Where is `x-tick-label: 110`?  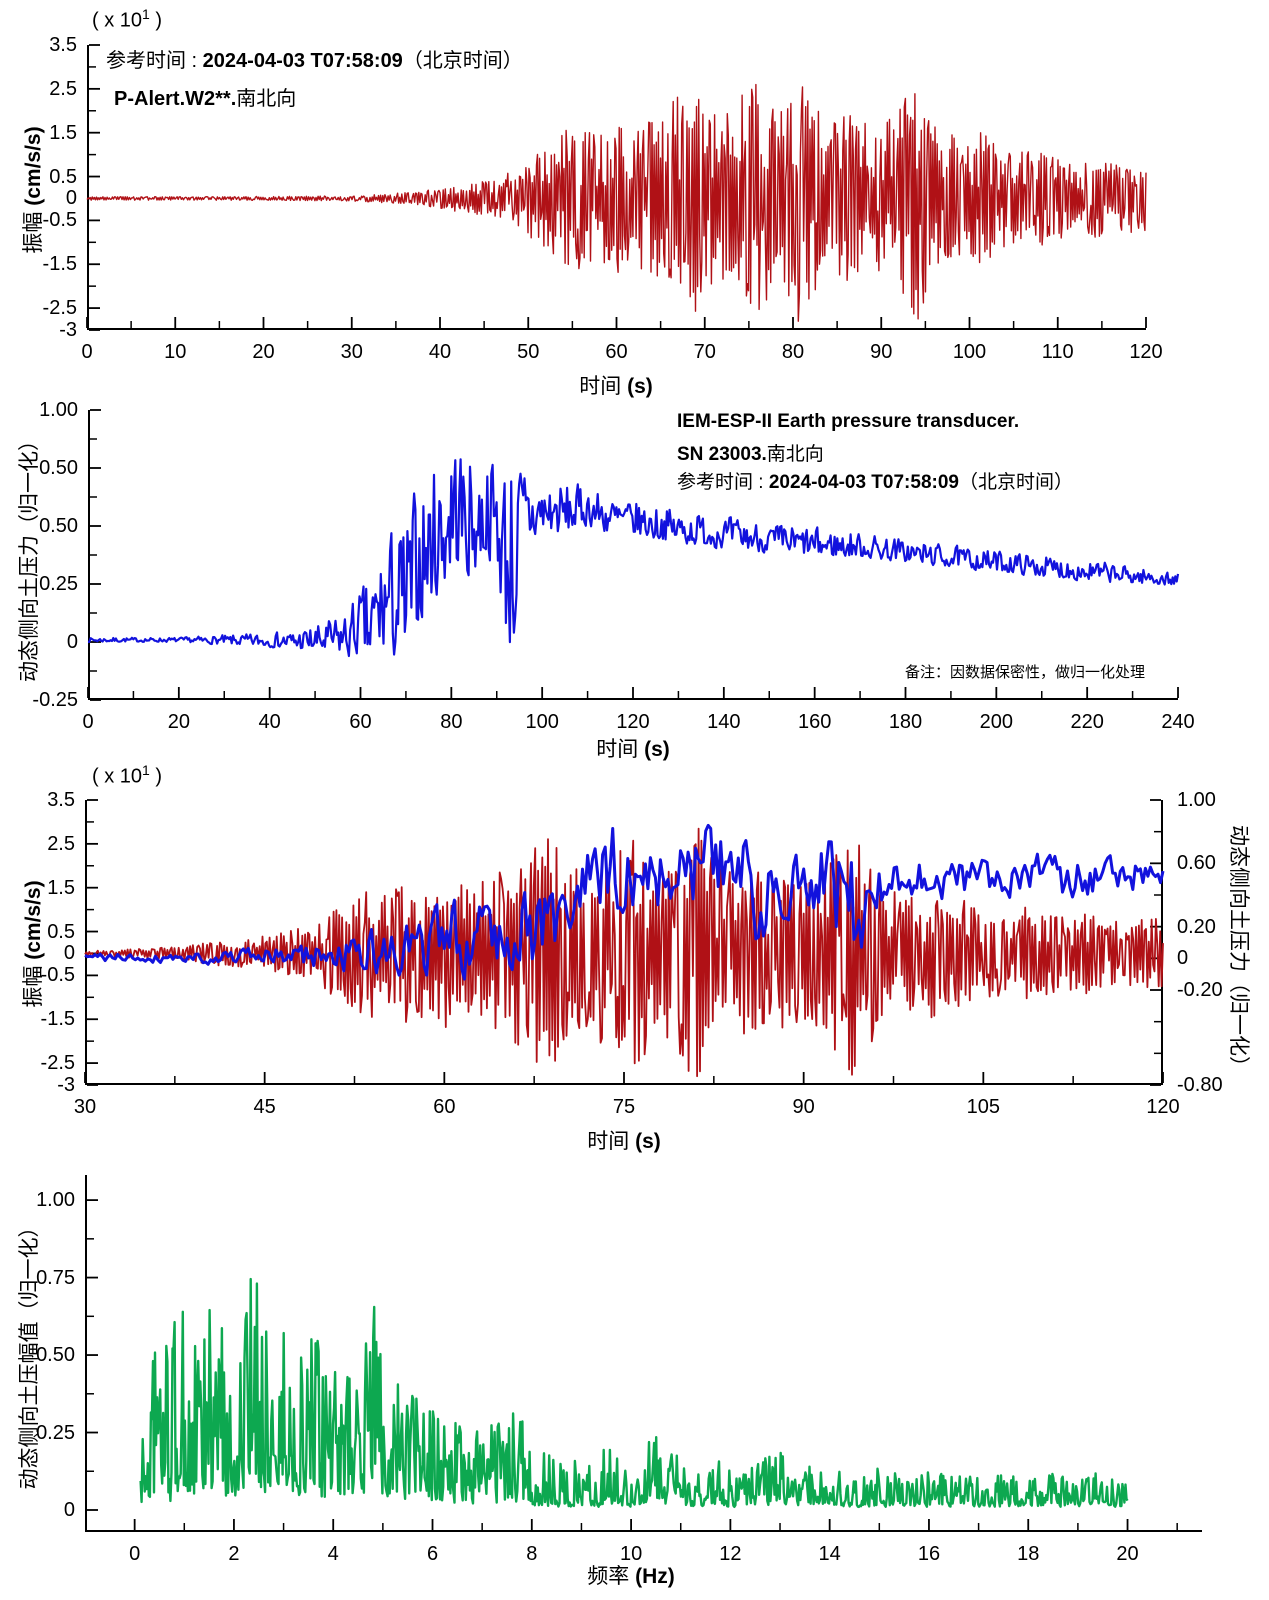
x-tick-label: 110 is located at coordinates (1057, 352).